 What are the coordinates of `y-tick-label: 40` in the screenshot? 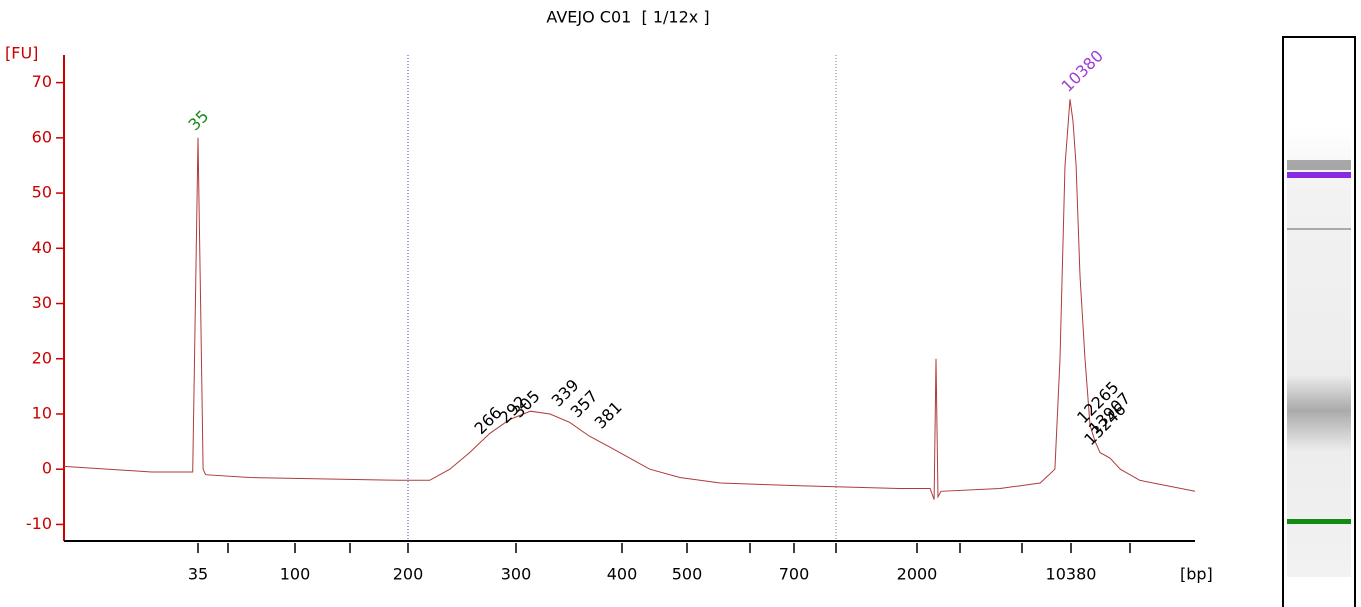 It's located at (42, 247).